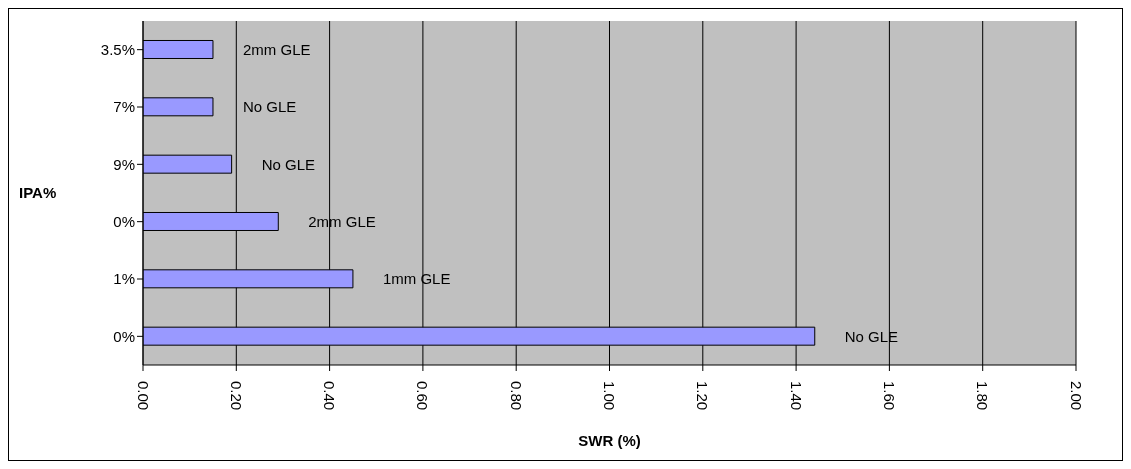 The height and width of the screenshot is (469, 1131). Describe the element at coordinates (609, 396) in the screenshot. I see `x-tick-label: 1.00` at that location.